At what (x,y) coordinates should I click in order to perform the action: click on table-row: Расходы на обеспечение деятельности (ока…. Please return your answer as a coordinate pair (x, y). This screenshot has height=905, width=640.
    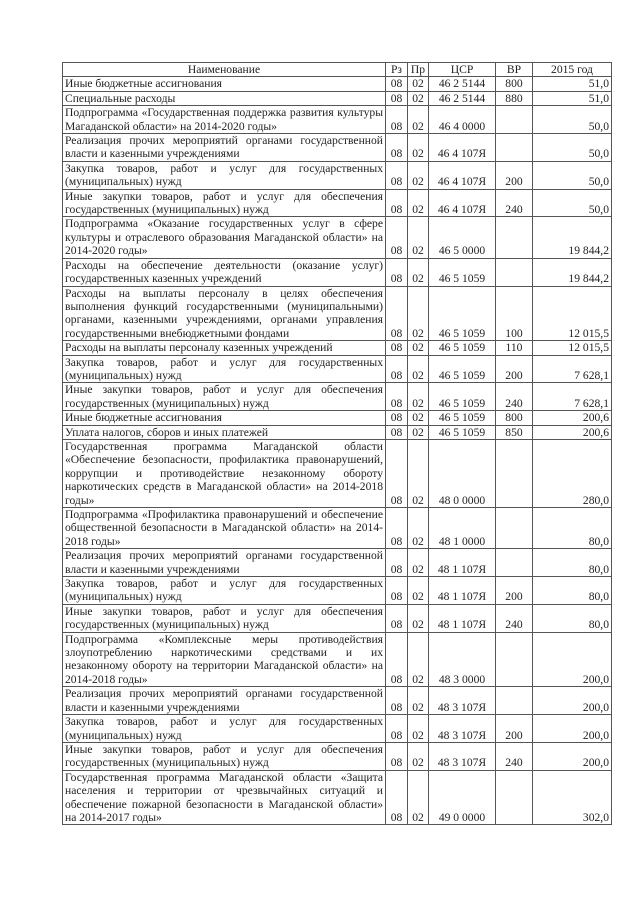
    Looking at the image, I should click on (337, 272).